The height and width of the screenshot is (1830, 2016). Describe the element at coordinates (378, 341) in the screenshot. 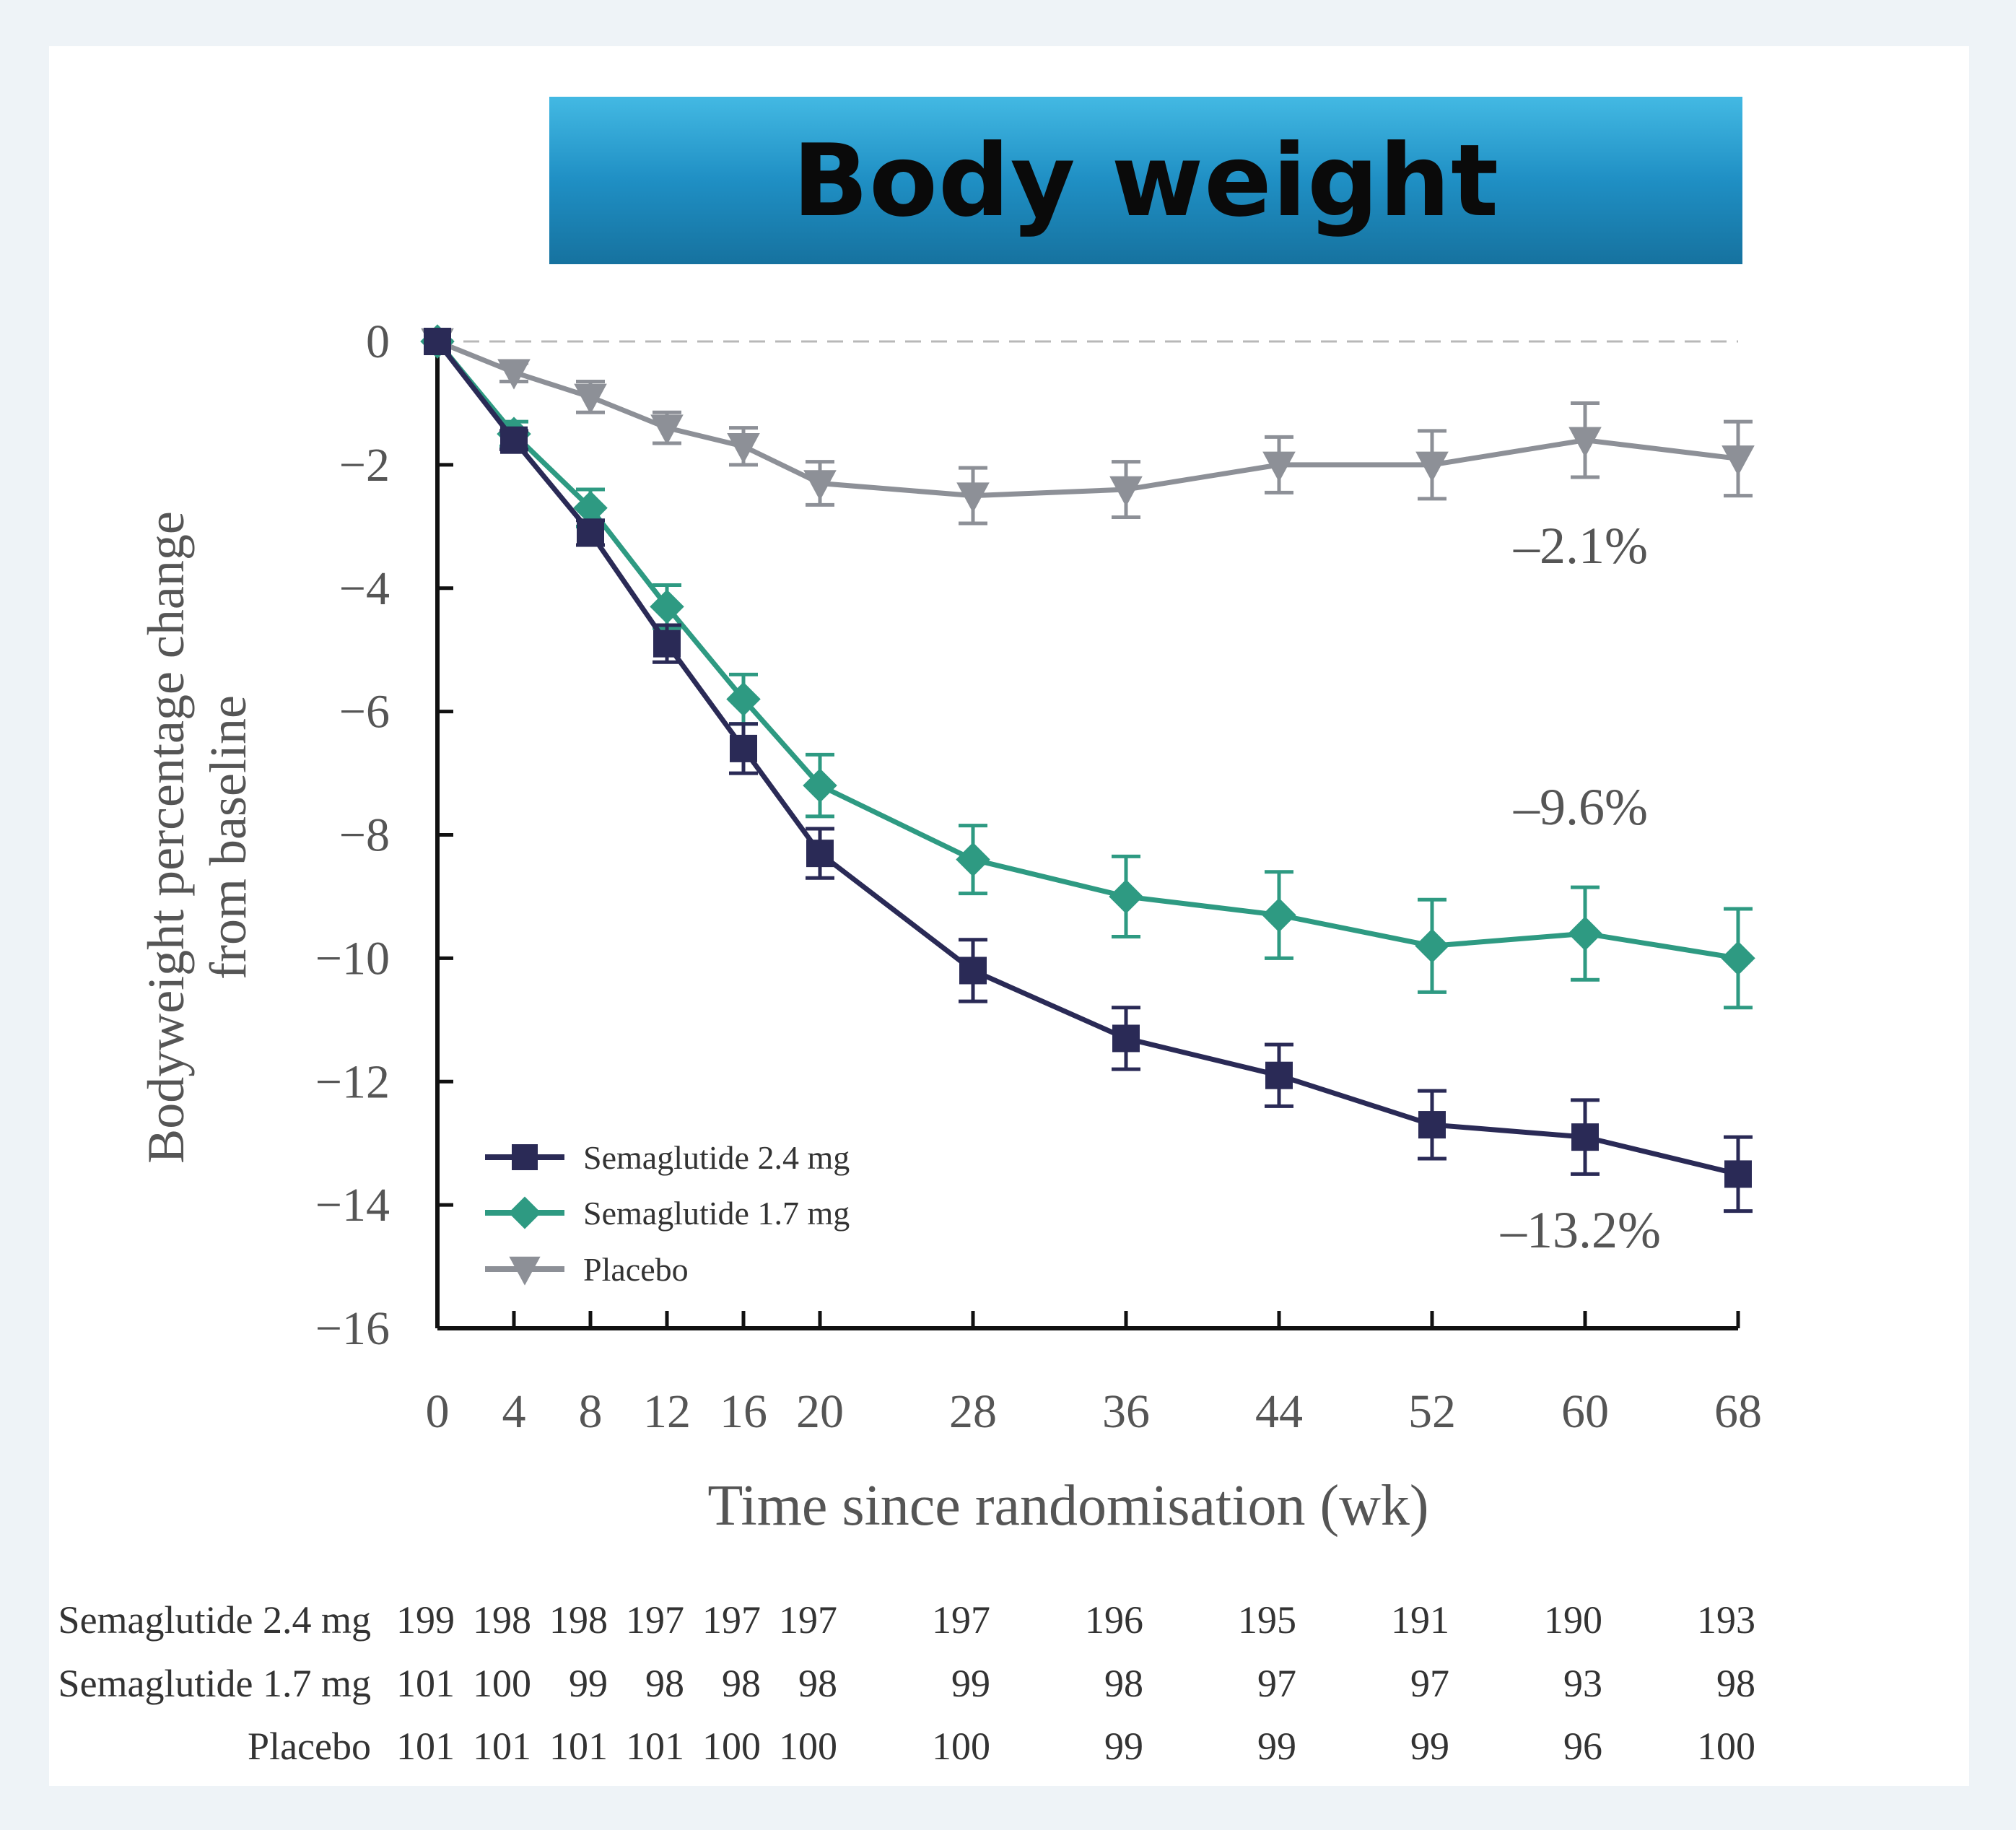

I see `y-tick-label: 0` at that location.